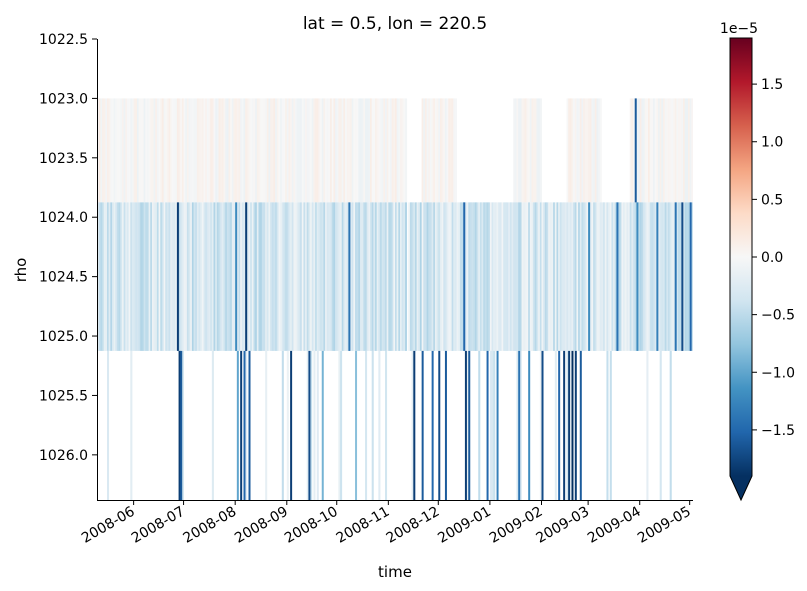  Describe the element at coordinates (741, 488) in the screenshot. I see `colorbar-extend-min` at that location.